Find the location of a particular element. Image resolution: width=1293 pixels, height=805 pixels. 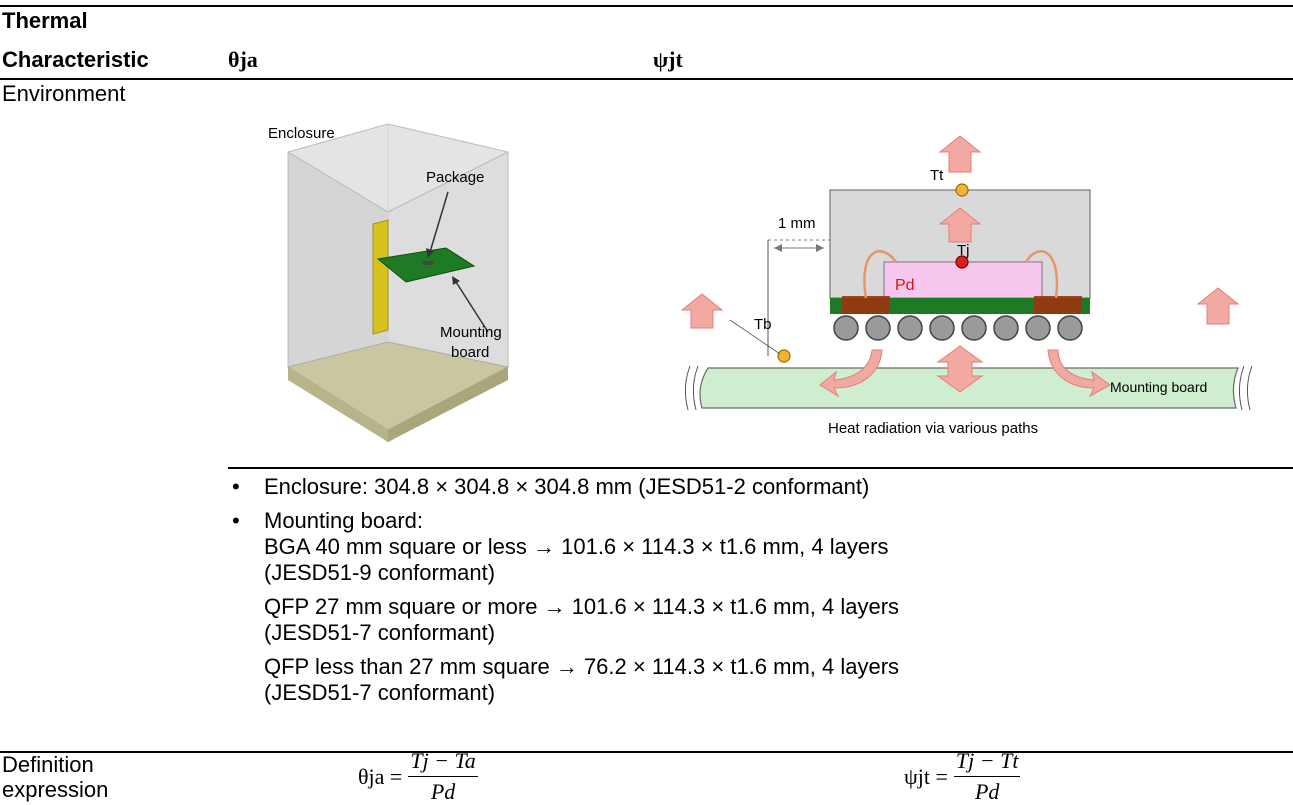

psi-jt-numerator: Tj − Tt is located at coordinates (987, 762).